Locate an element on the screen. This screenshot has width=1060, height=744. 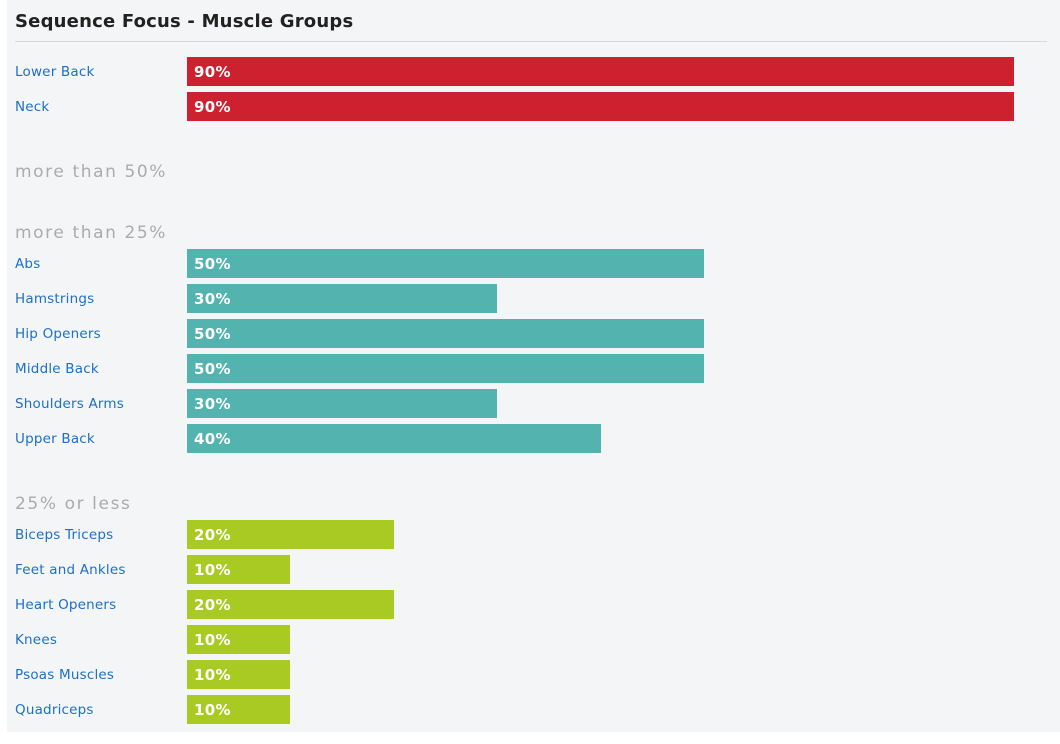
bar-row: Abs 50% is located at coordinates (531, 263).